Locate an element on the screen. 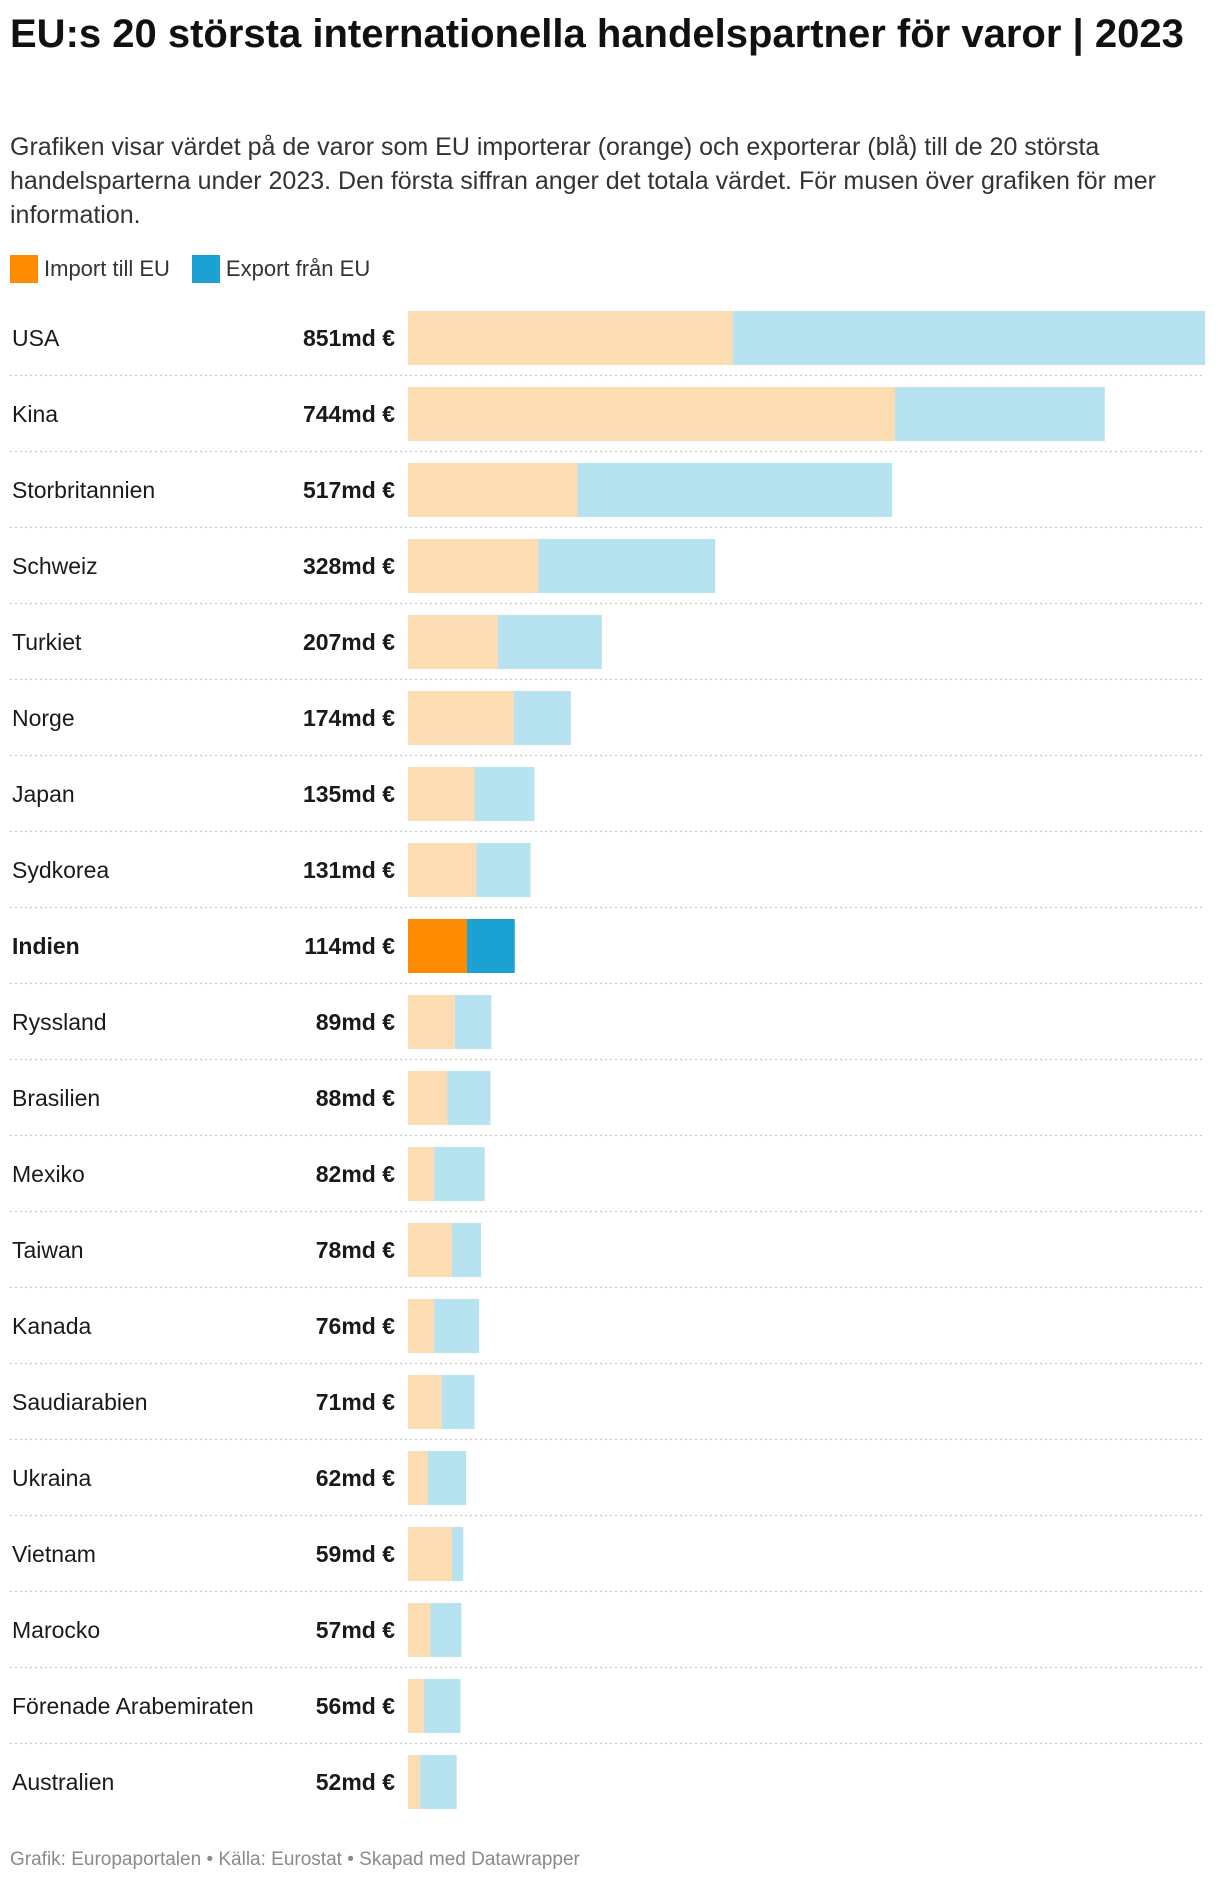 This screenshot has height=1886, width=1220. category-label: Brasilien is located at coordinates (56, 1098).